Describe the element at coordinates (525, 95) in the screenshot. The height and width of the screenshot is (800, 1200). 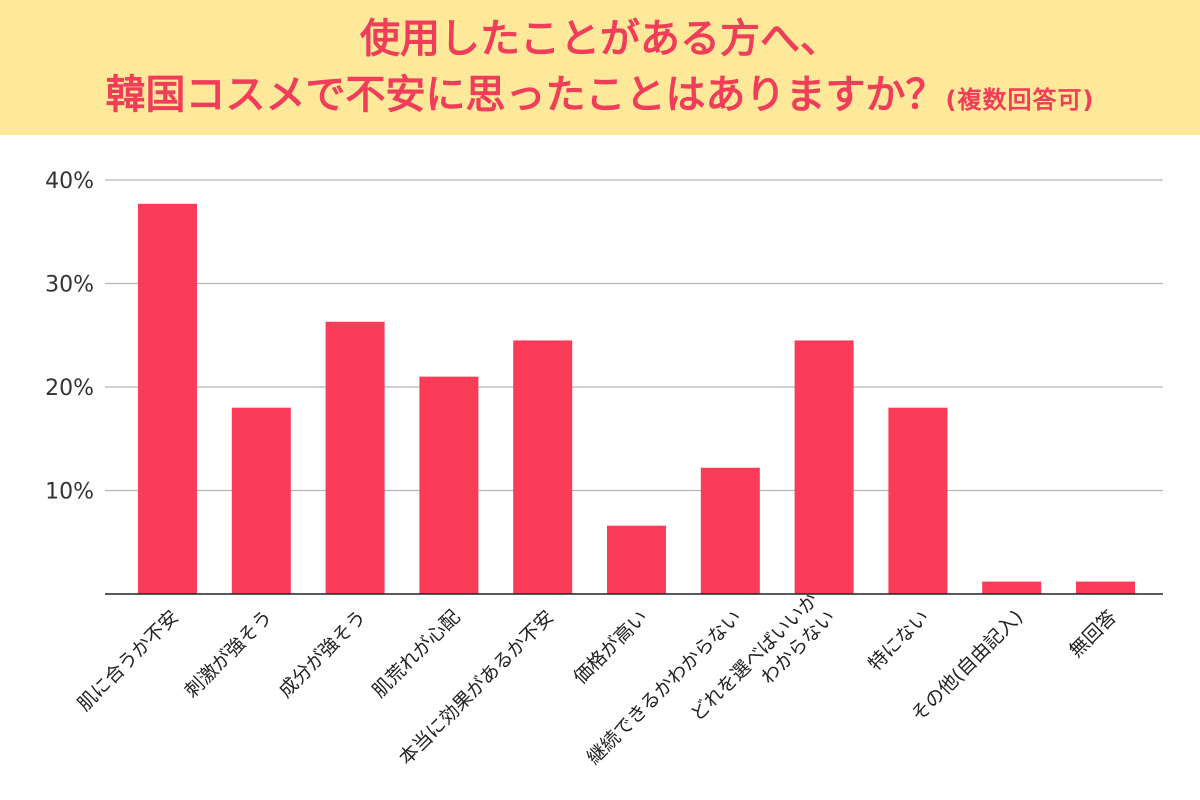
I see `chart-title-main: 韓国コスメで不安に思ったことはありますか？` at that location.